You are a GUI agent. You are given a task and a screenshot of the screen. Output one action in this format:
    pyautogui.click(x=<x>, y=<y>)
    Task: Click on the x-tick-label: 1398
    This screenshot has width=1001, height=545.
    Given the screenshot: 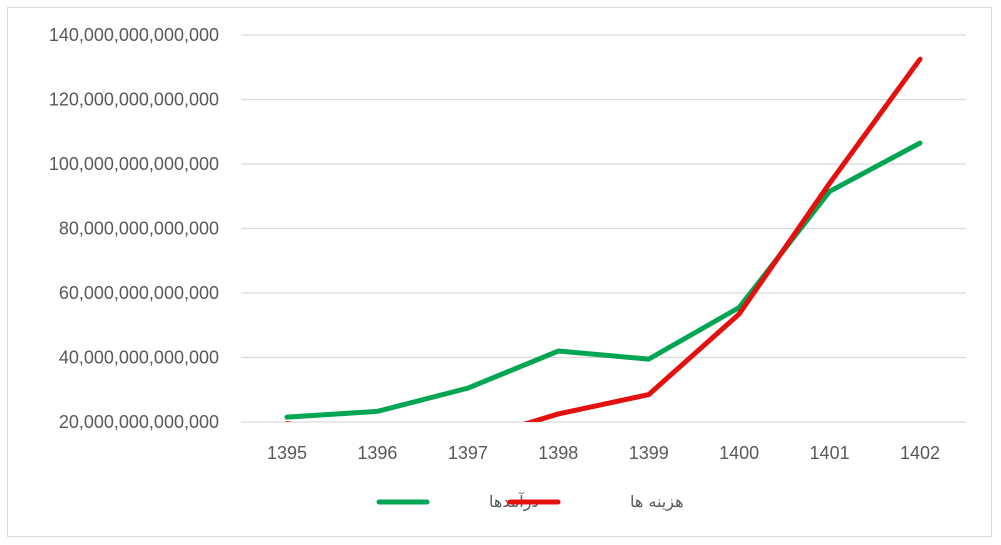 What is the action you would take?
    pyautogui.click(x=558, y=453)
    